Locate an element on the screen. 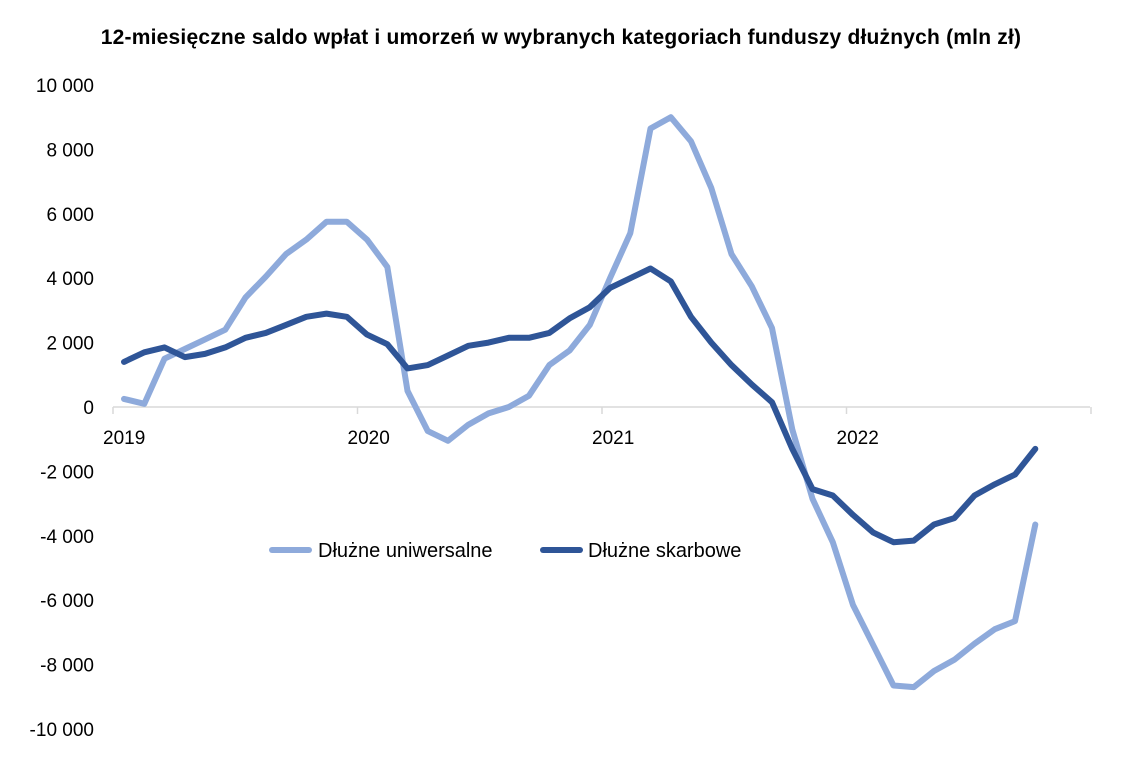 The width and height of the screenshot is (1122, 768). y-tick-label: -2 000 is located at coordinates (67, 472).